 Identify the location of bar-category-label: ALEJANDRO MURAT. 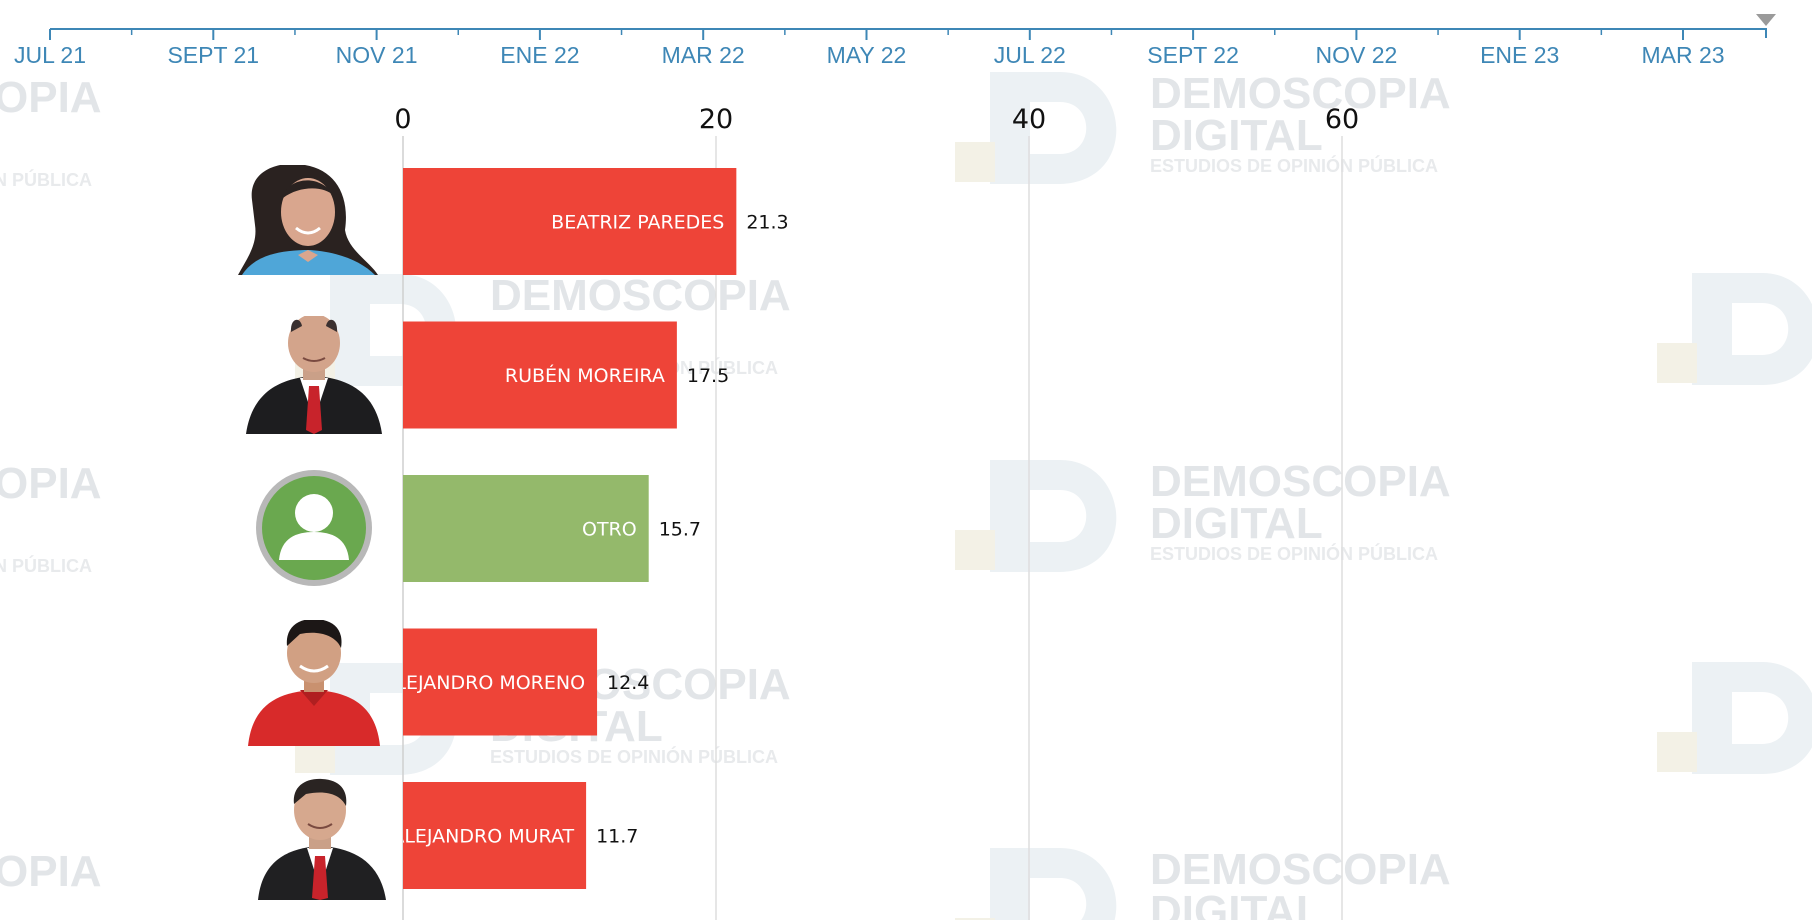
(482, 837).